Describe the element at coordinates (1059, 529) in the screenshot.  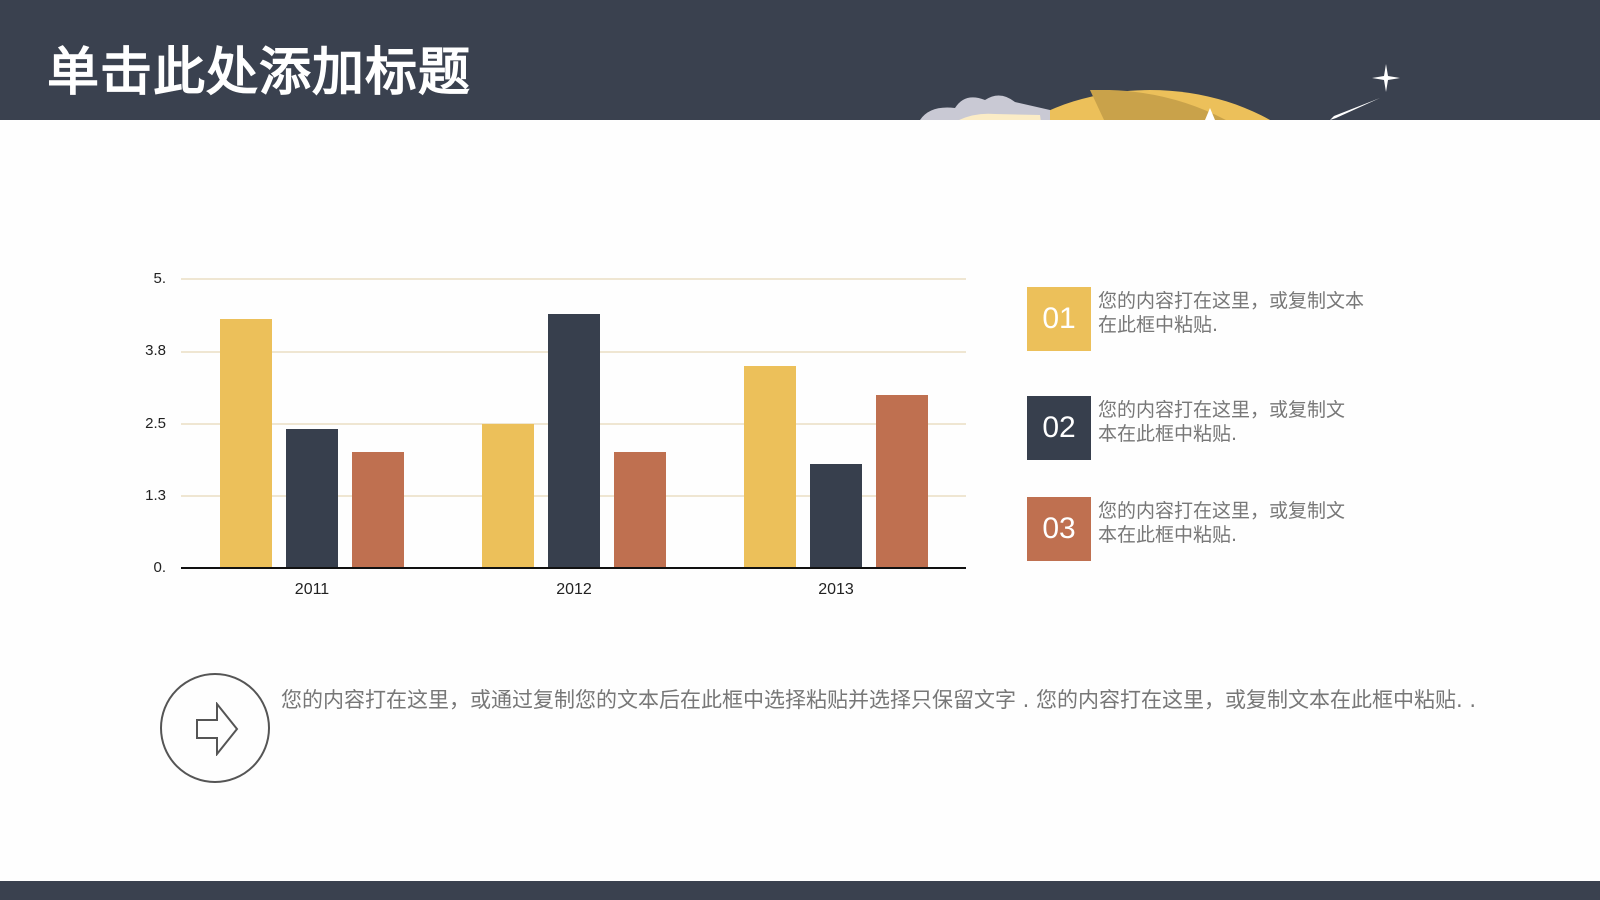
I see `legend-number-badge: 03` at that location.